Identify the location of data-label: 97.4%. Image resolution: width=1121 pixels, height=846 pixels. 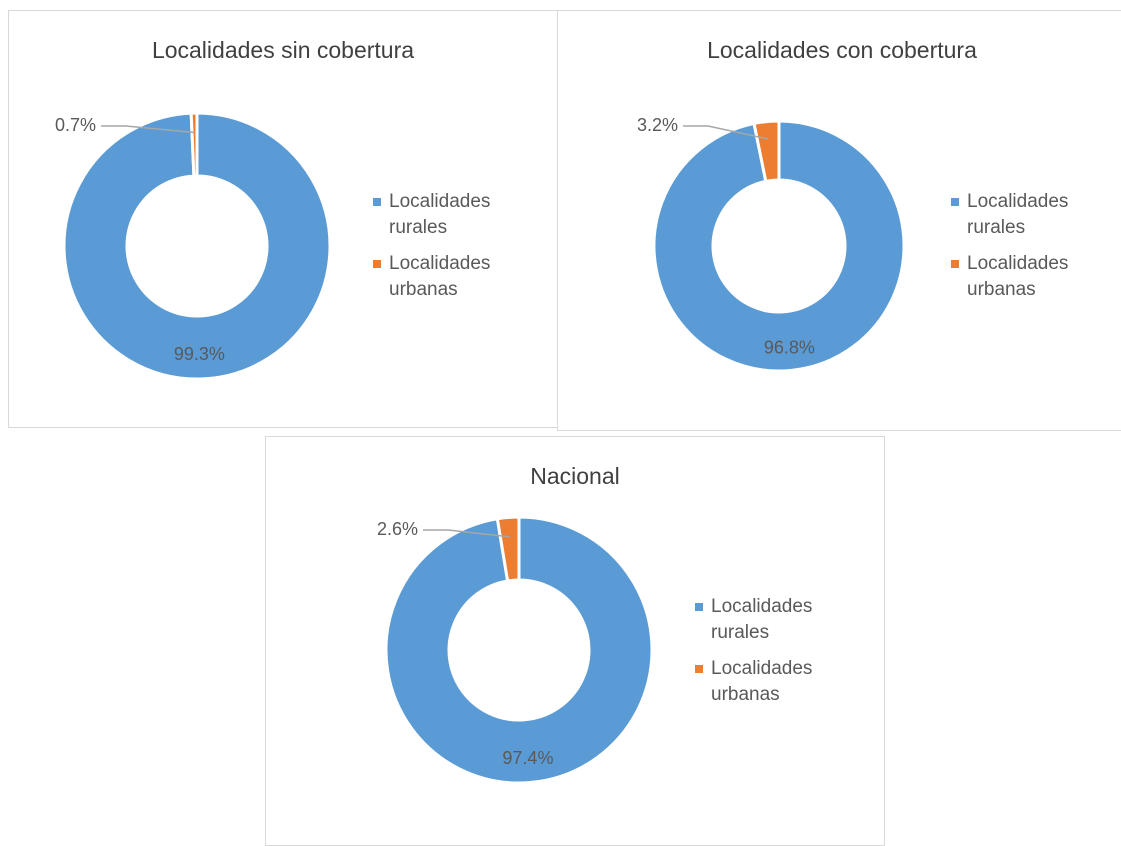
(527, 758).